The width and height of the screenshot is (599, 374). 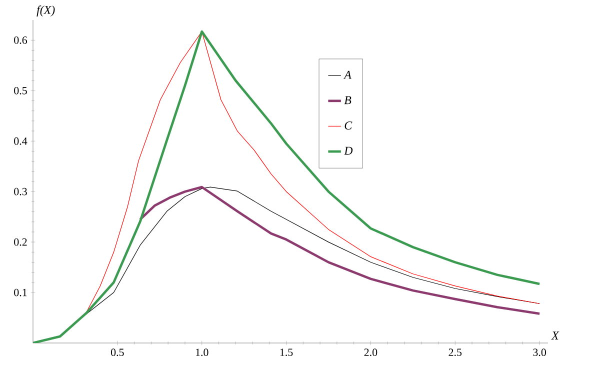 I want to click on x-tick-label: 1.0, so click(x=202, y=352).